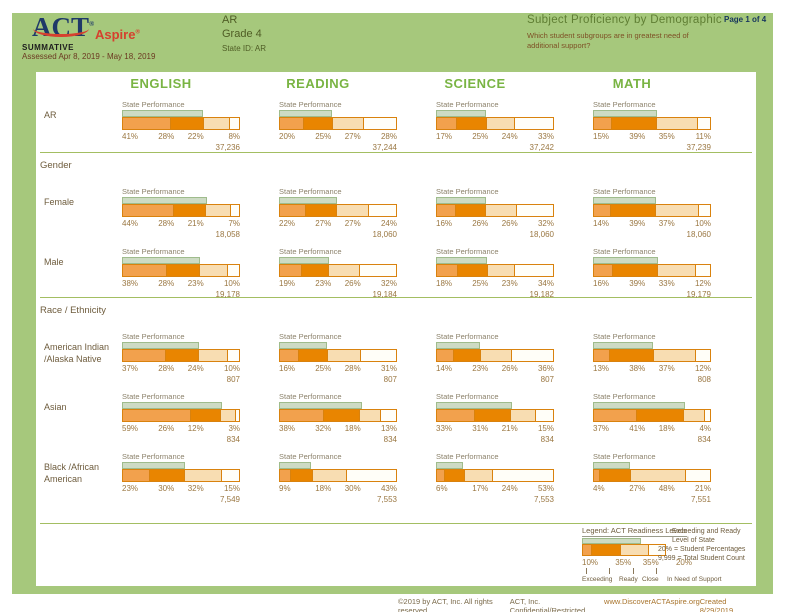  I want to click on performance-cell: State Performance 15% 39% 35% 11% 37,239, so click(652, 126).